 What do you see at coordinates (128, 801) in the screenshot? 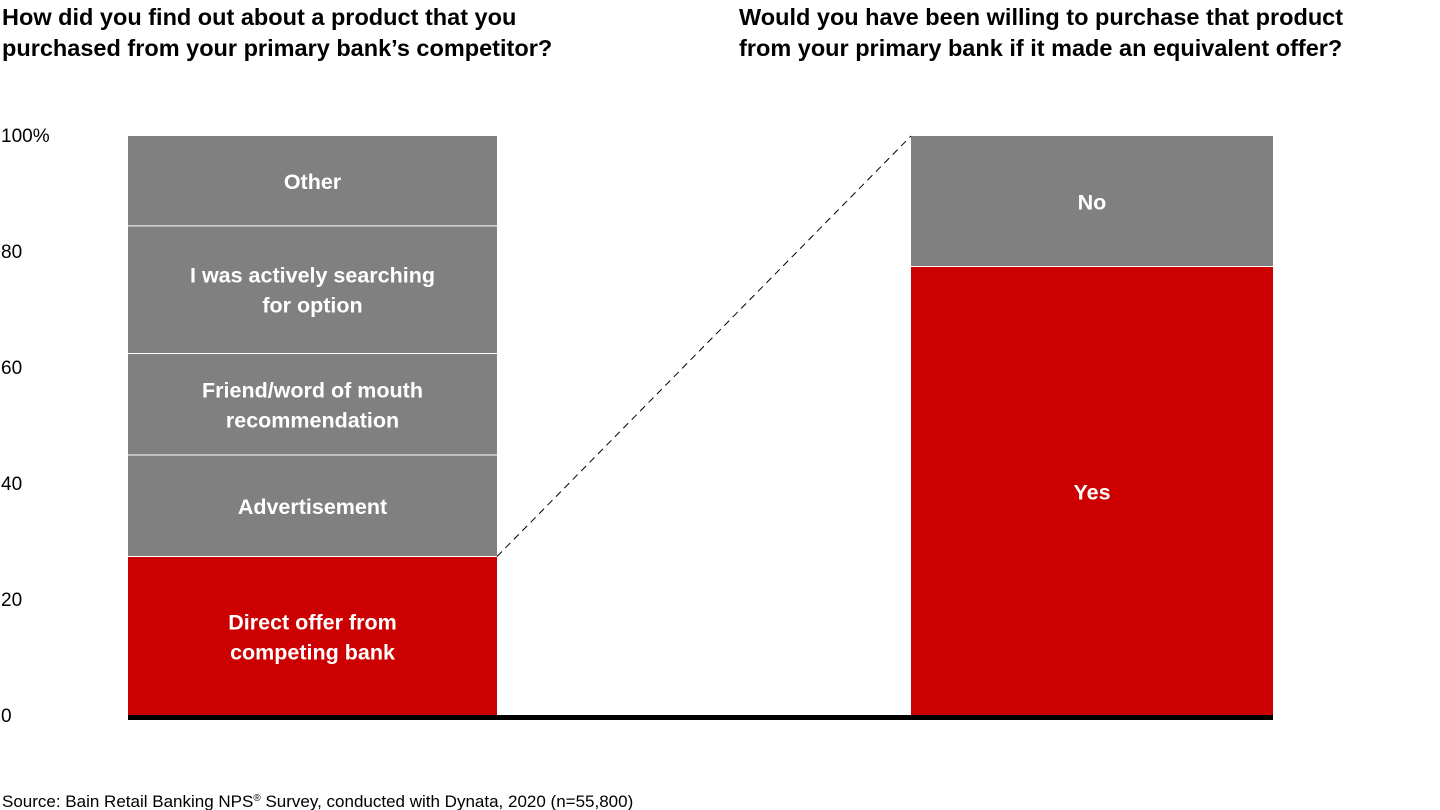
I see `source-prefix: Source: Bain Retail Banking NPS` at bounding box center [128, 801].